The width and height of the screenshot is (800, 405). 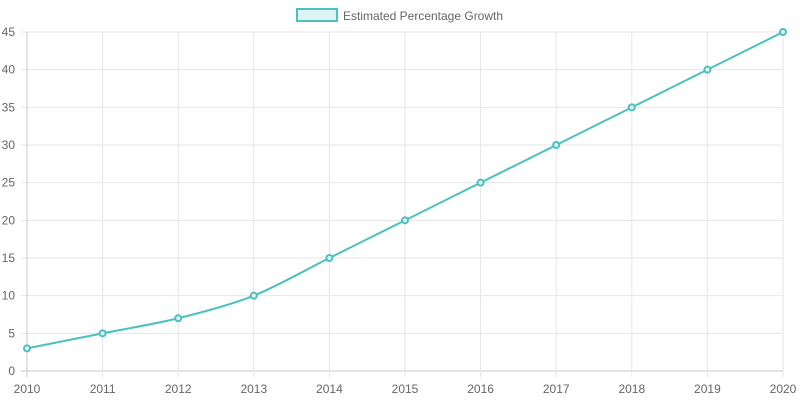 What do you see at coordinates (316, 15) in the screenshot?
I see `legend-swatch` at bounding box center [316, 15].